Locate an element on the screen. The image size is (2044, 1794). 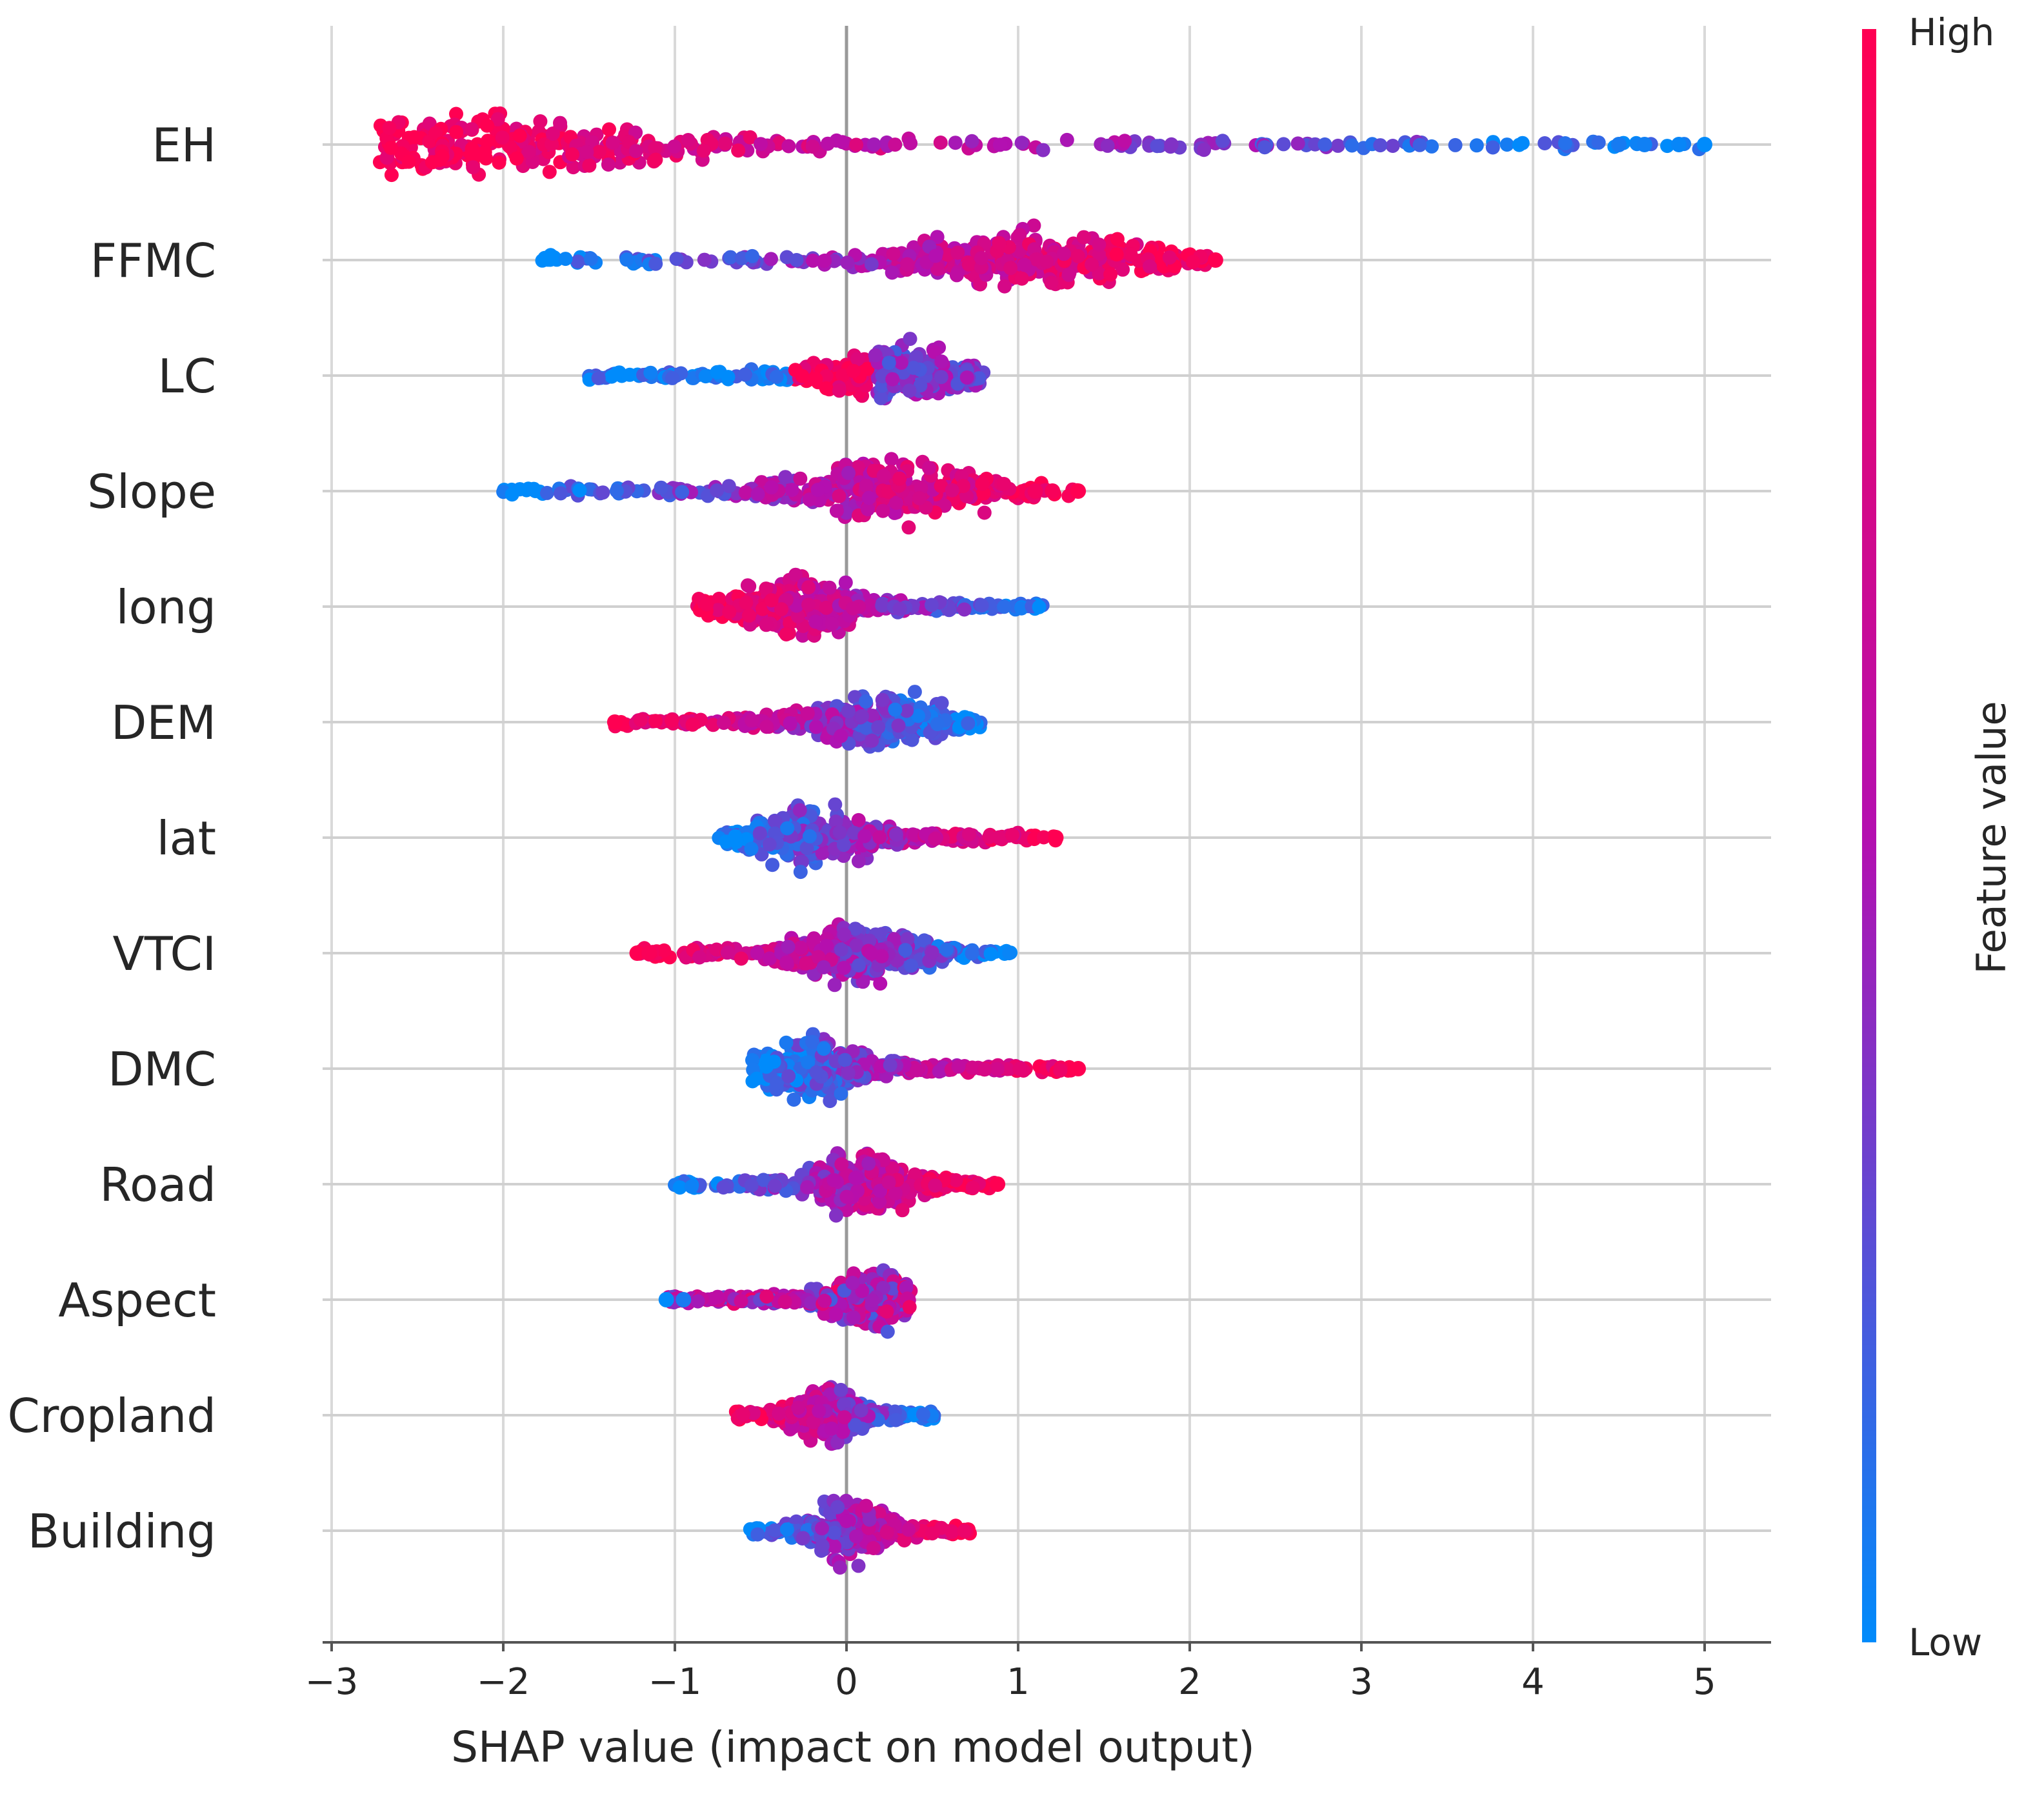
feature-label: FFMC is located at coordinates (153, 261).